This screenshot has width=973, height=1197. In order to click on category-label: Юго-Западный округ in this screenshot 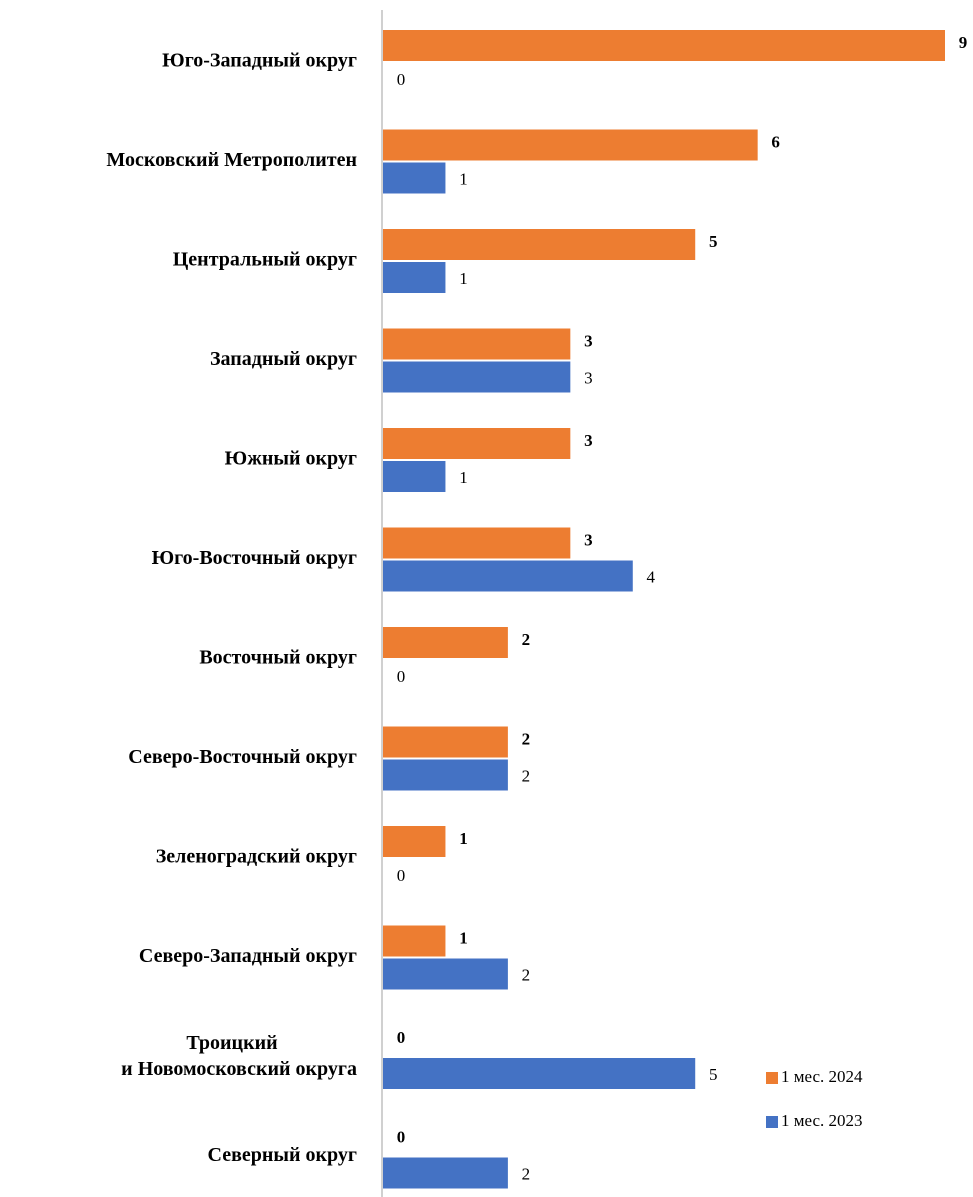, I will do `click(259, 61)`.